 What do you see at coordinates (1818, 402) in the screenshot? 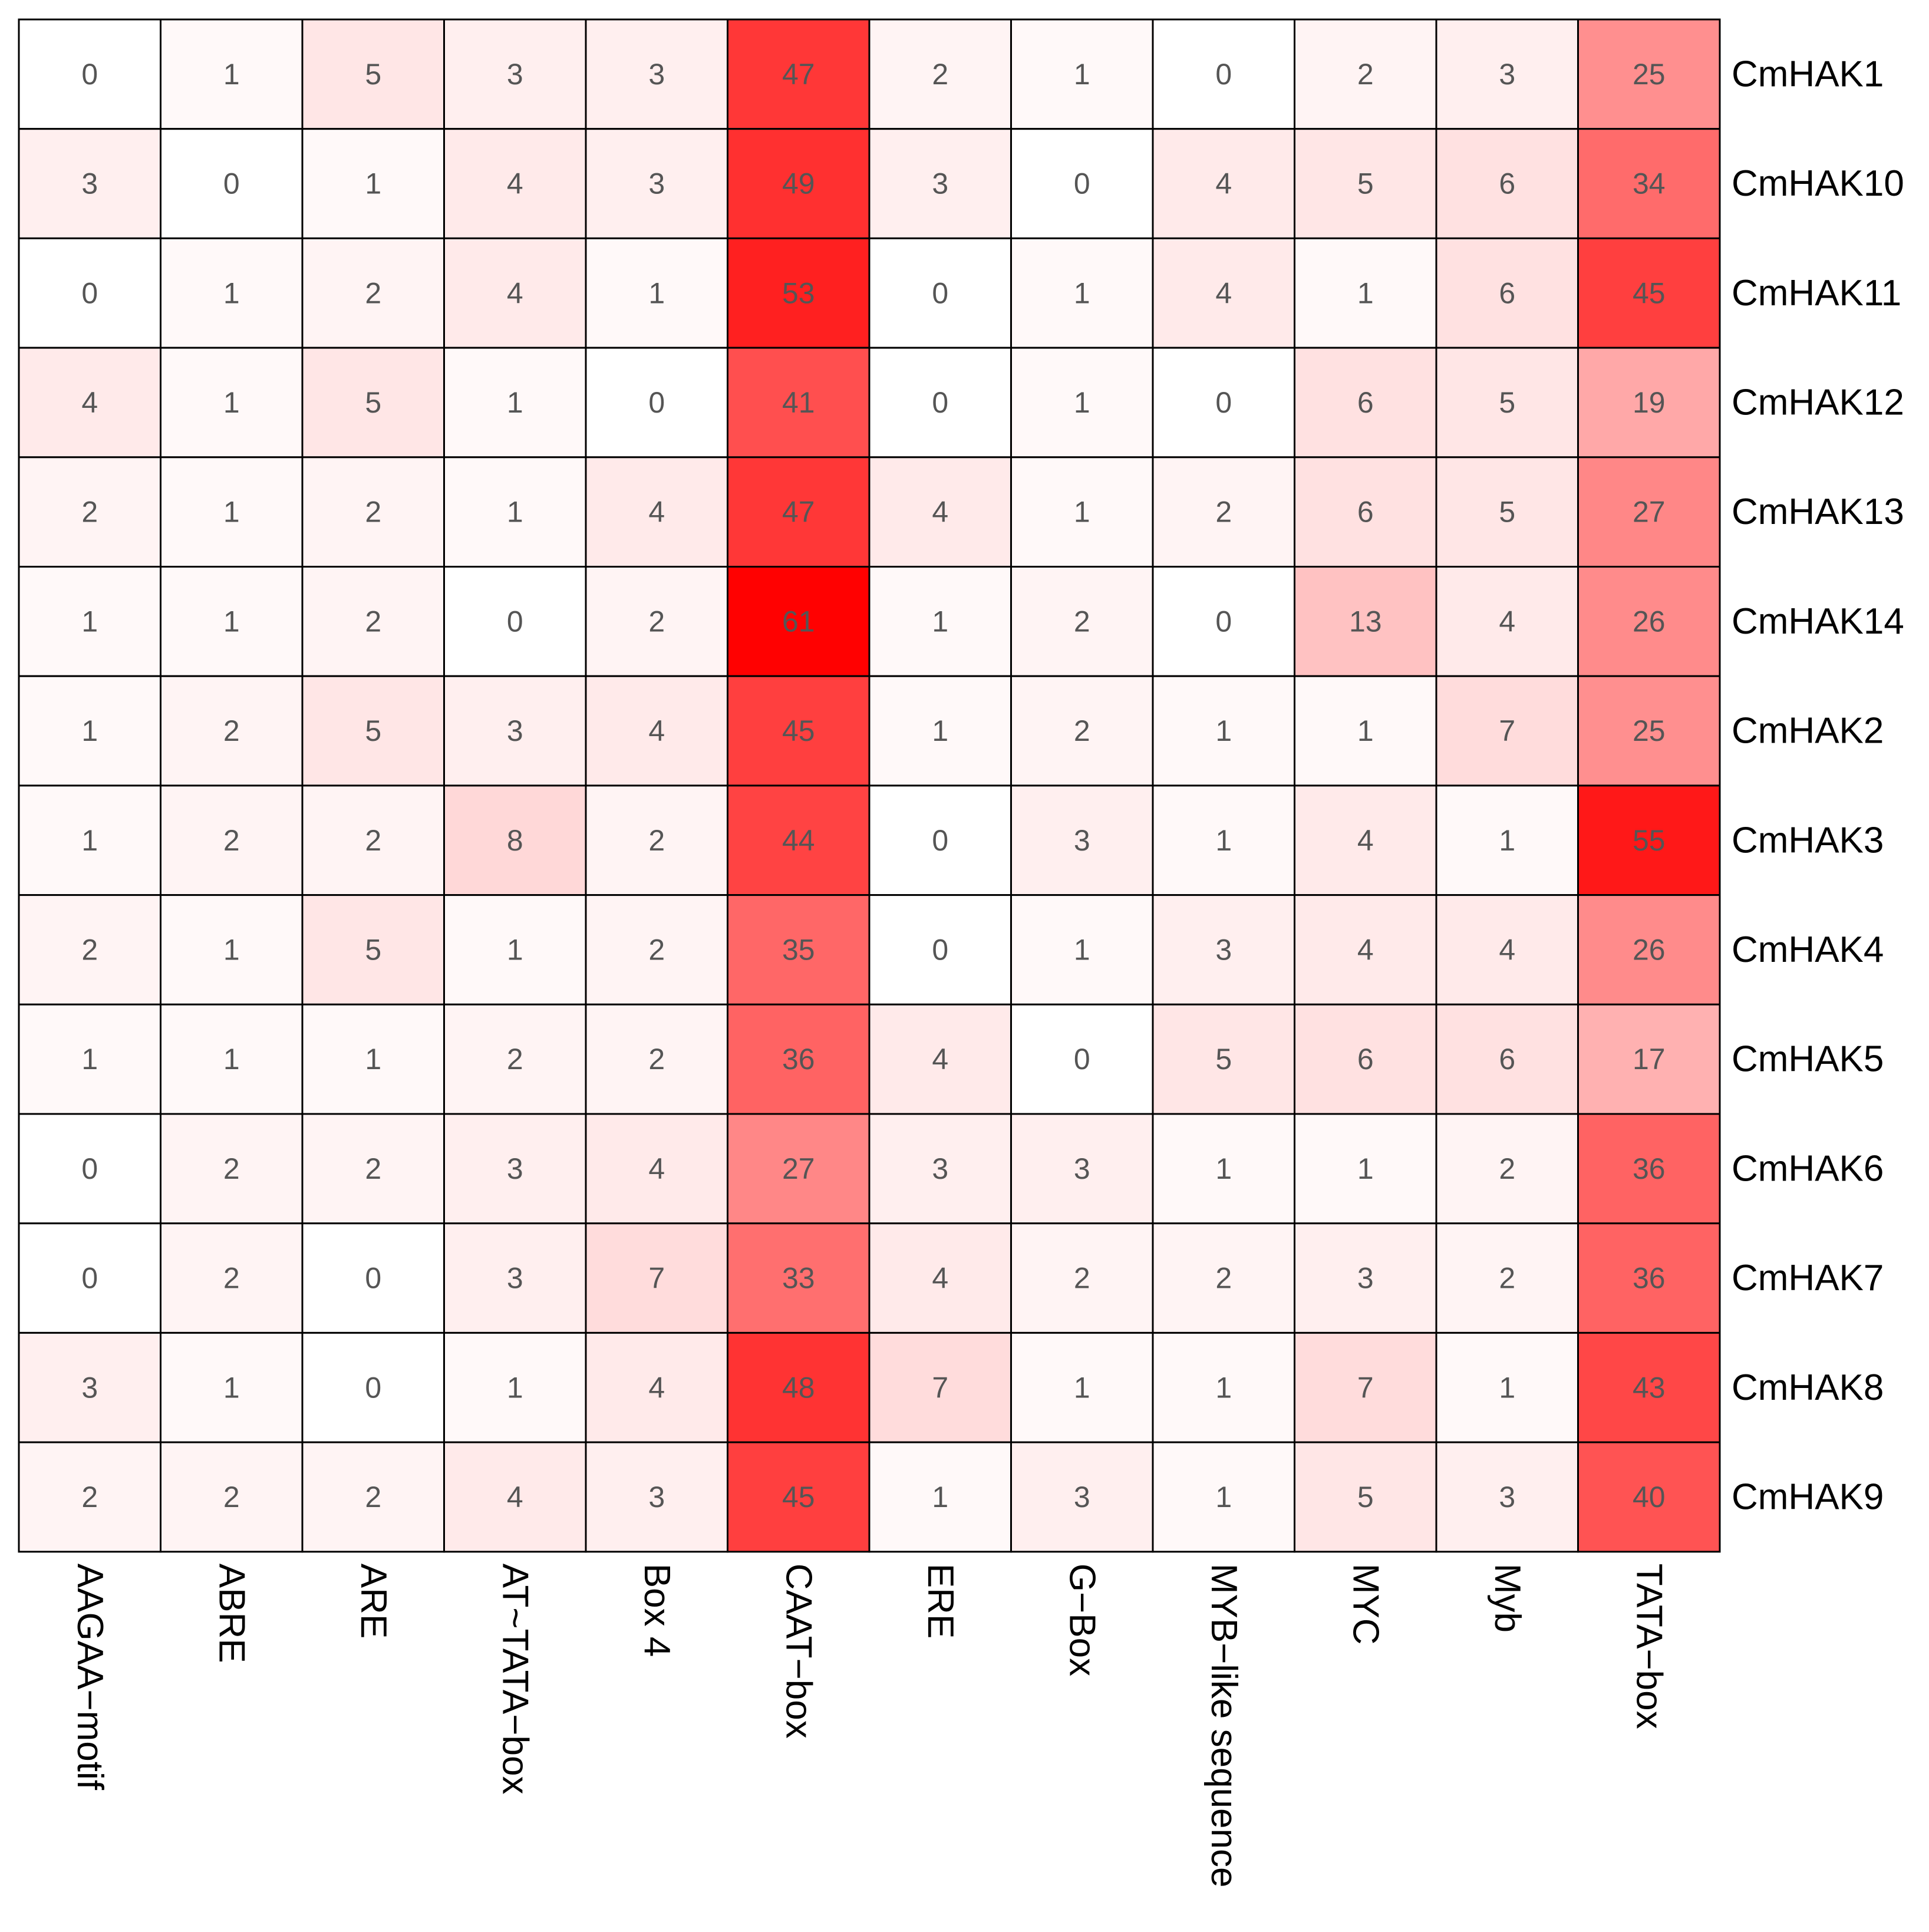
I see `row-label: CmHAK12` at bounding box center [1818, 402].